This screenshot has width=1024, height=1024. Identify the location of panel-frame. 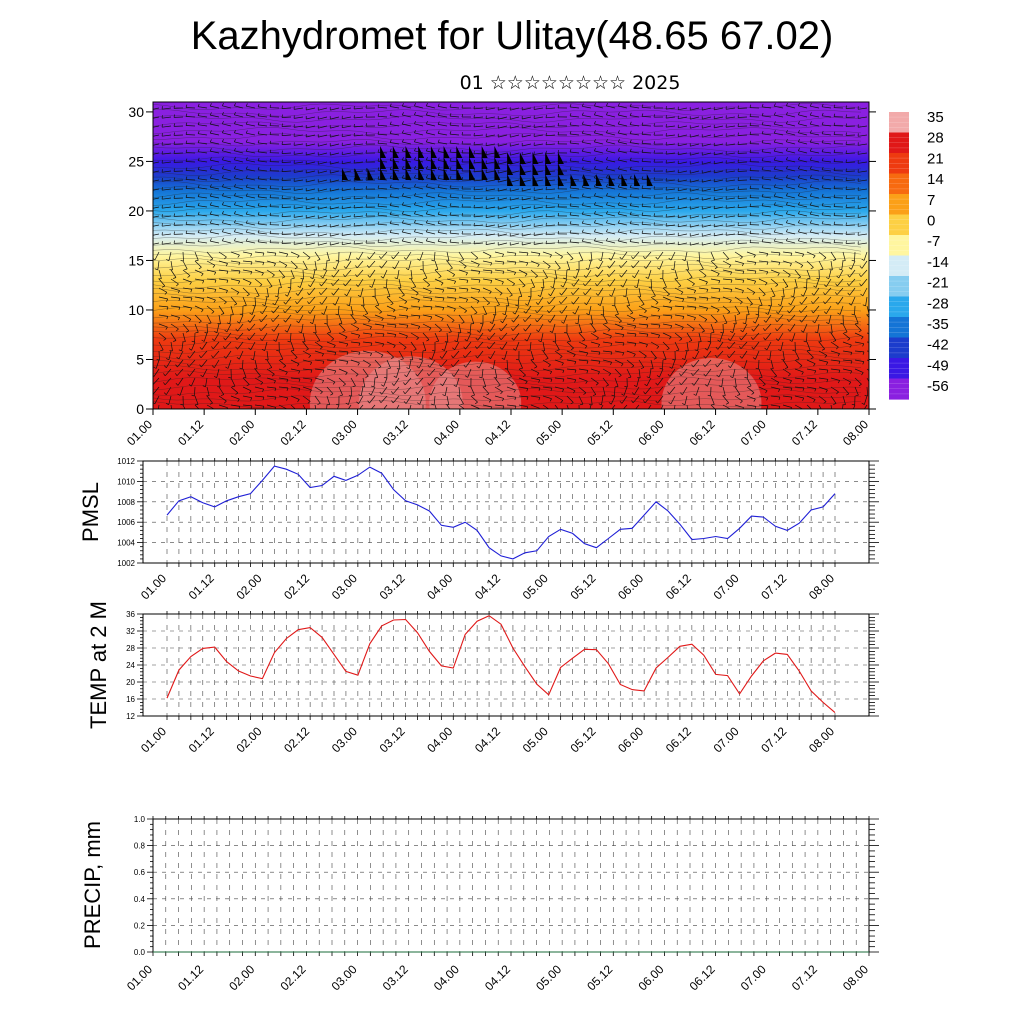
(506, 512).